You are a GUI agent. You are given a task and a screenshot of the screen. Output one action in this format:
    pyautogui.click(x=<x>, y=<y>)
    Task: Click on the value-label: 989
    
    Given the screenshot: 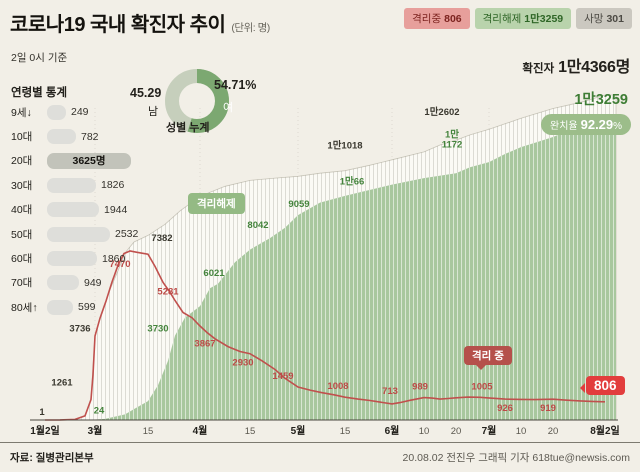 What is the action you would take?
    pyautogui.click(x=420, y=387)
    